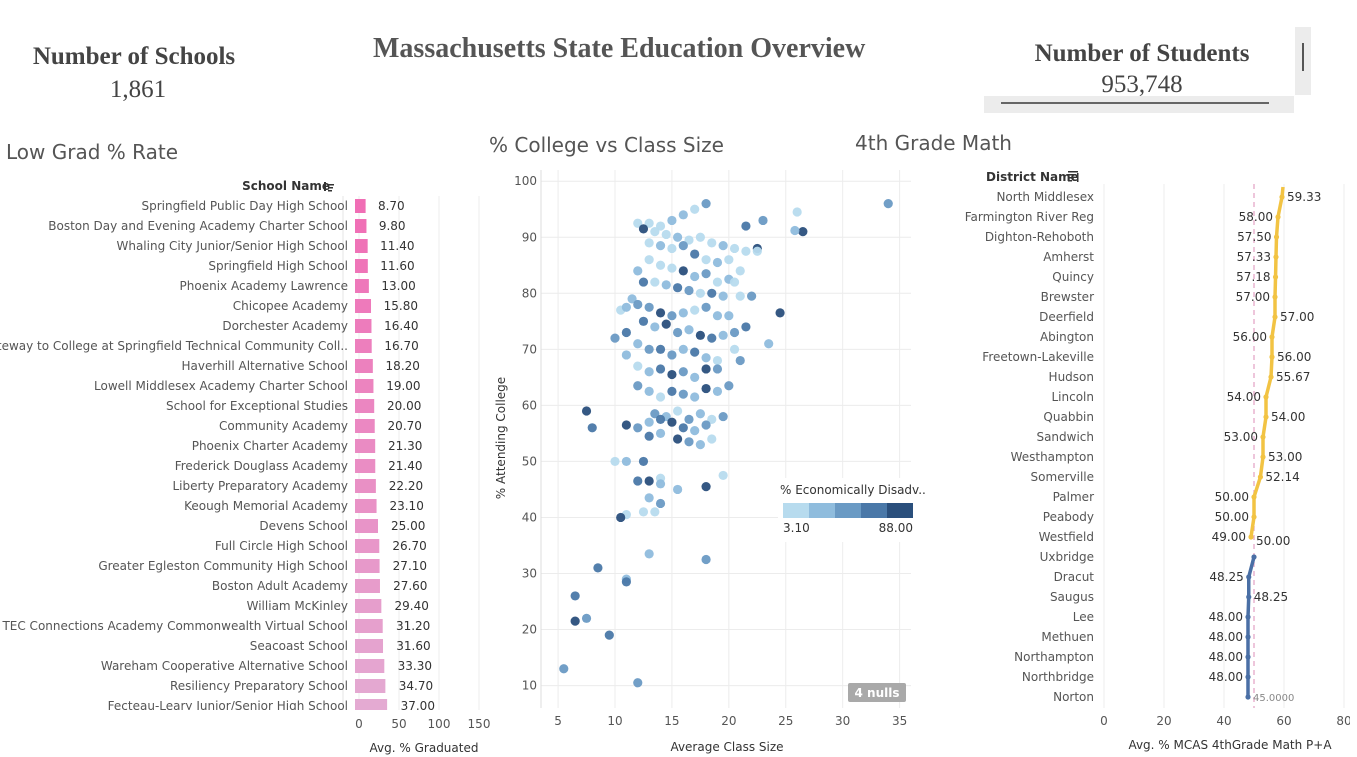 Image resolution: width=1357 pixels, height=757 pixels. I want to click on grad-category-label: School for Exceptional Studies, so click(257, 406).